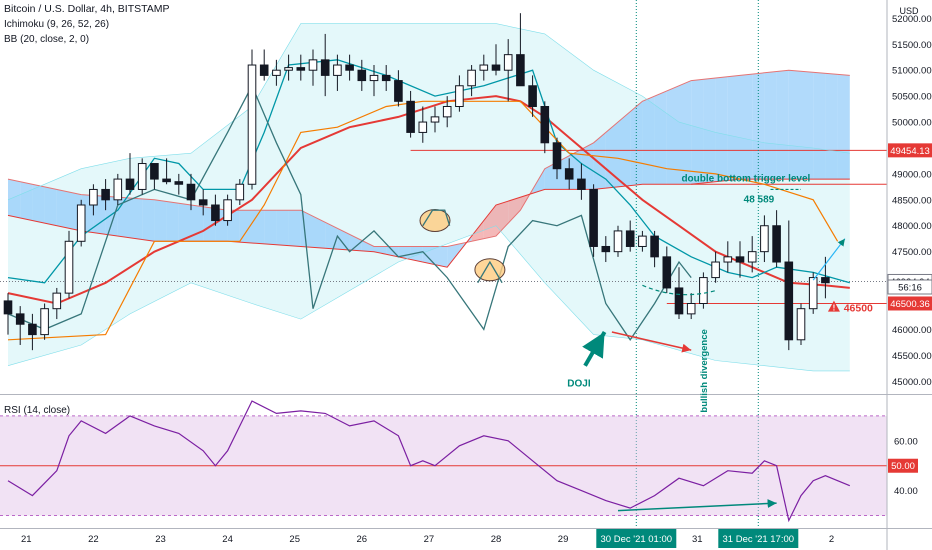  Describe the element at coordinates (759, 199) in the screenshot. I see `double-bottom-value: 48 589` at that location.